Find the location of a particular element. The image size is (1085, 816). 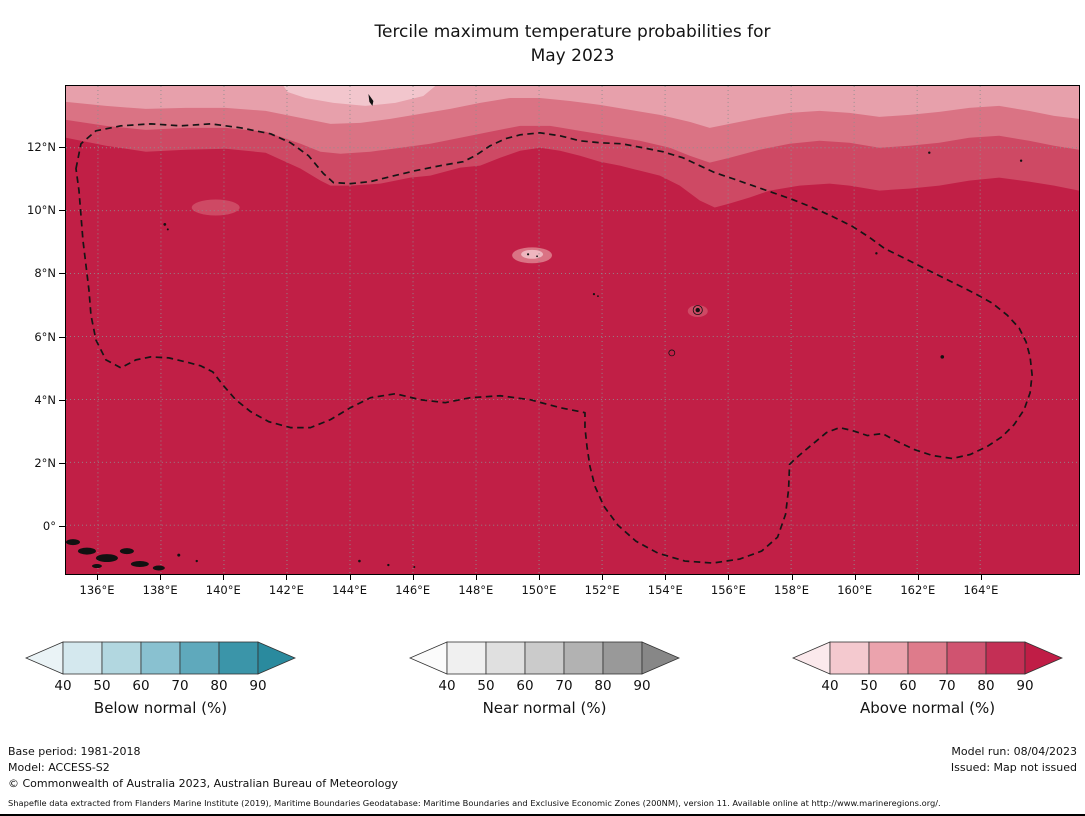

lon-tick-label: 138°E is located at coordinates (160, 590).